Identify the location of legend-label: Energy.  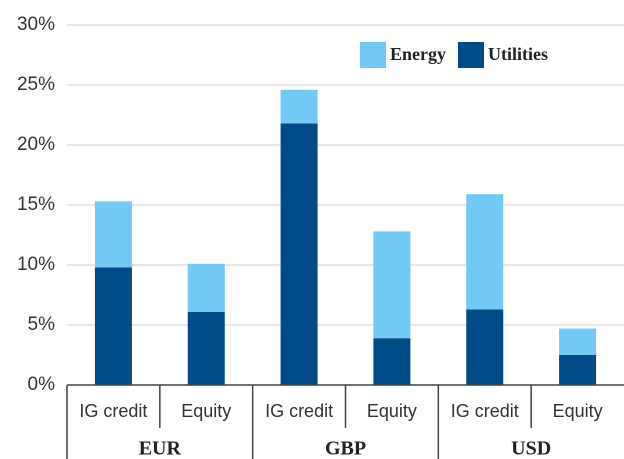
(418, 54).